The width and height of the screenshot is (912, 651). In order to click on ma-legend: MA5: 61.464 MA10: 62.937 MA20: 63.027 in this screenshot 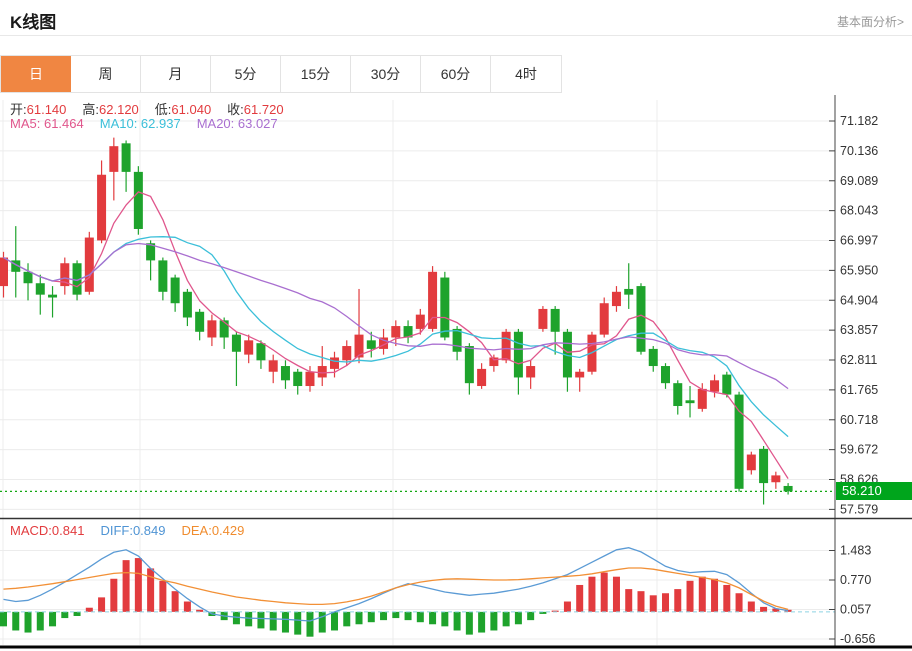, I will do `click(152, 123)`.